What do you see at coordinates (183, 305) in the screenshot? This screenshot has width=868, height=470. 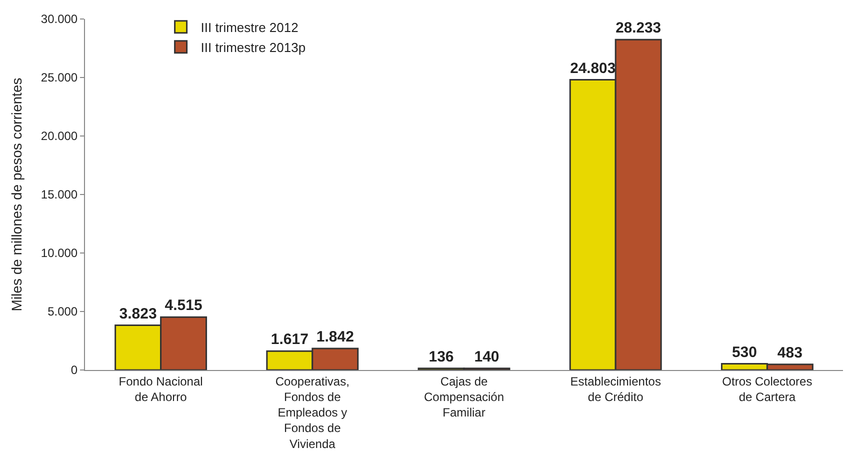 I see `data-label: 4.515` at bounding box center [183, 305].